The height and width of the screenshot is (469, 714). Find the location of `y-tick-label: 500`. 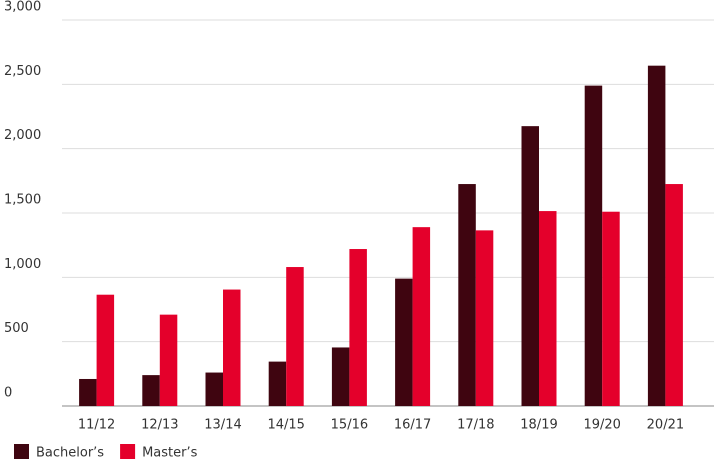

y-tick-label: 500 is located at coordinates (16, 328).